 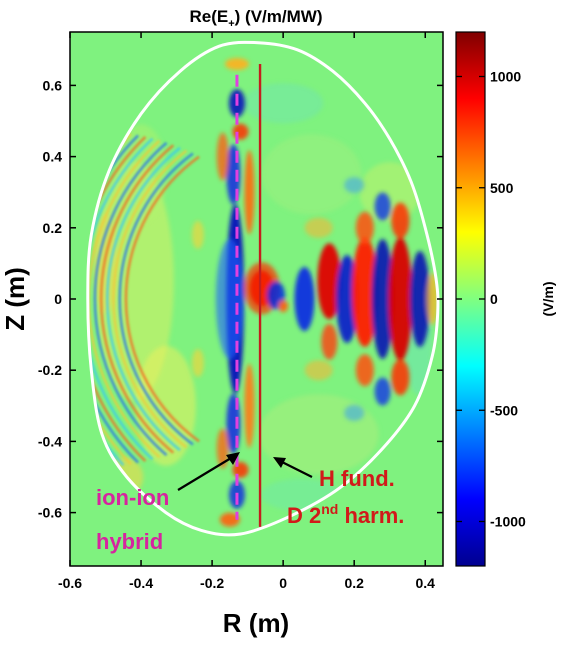 What do you see at coordinates (508, 522) in the screenshot?
I see `colorbar-tick-label: -1000` at bounding box center [508, 522].